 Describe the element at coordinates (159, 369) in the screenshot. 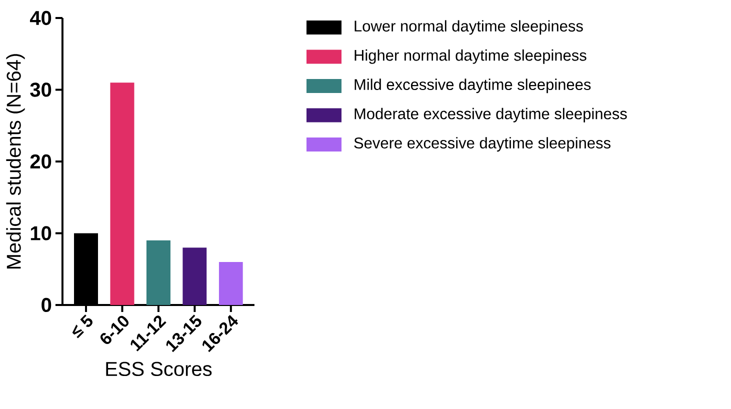

I see `x-axis-title: ESS Scores` at that location.